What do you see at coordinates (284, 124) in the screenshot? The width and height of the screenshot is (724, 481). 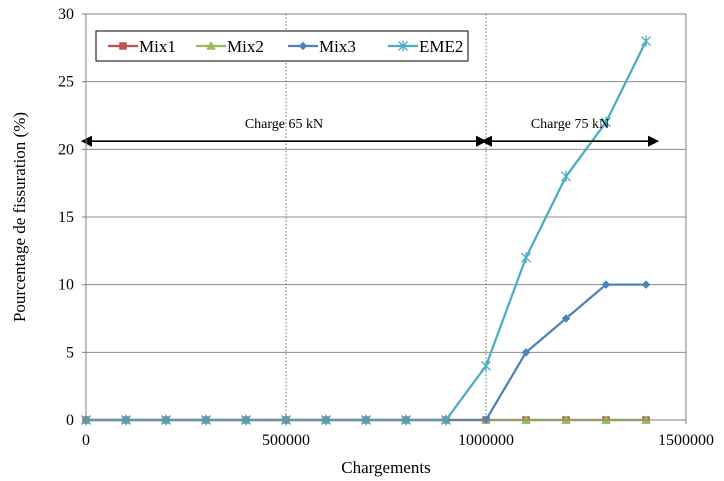 I see `annotation-label-0: Charge 65 kN` at bounding box center [284, 124].